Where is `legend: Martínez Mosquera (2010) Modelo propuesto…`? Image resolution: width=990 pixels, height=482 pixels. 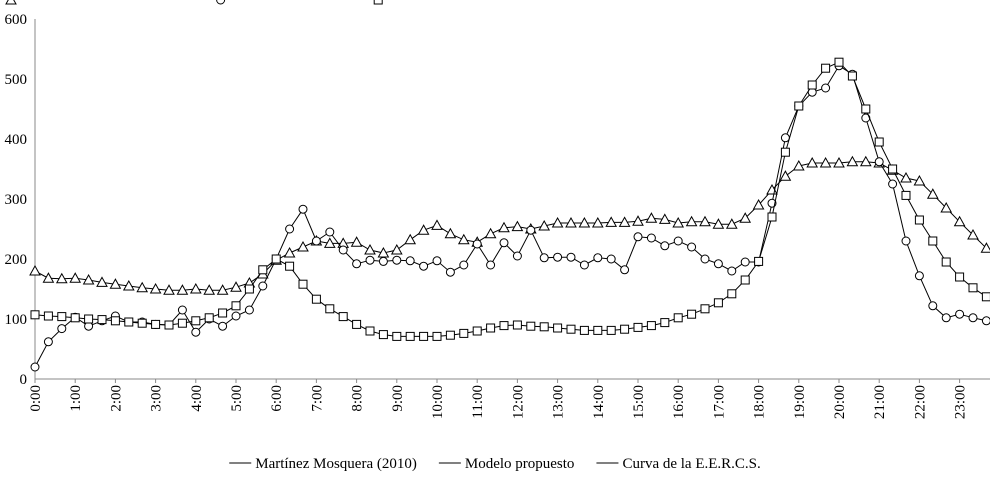 legend: Martínez Mosquera (2010) Modelo propuesto… is located at coordinates (495, 464).